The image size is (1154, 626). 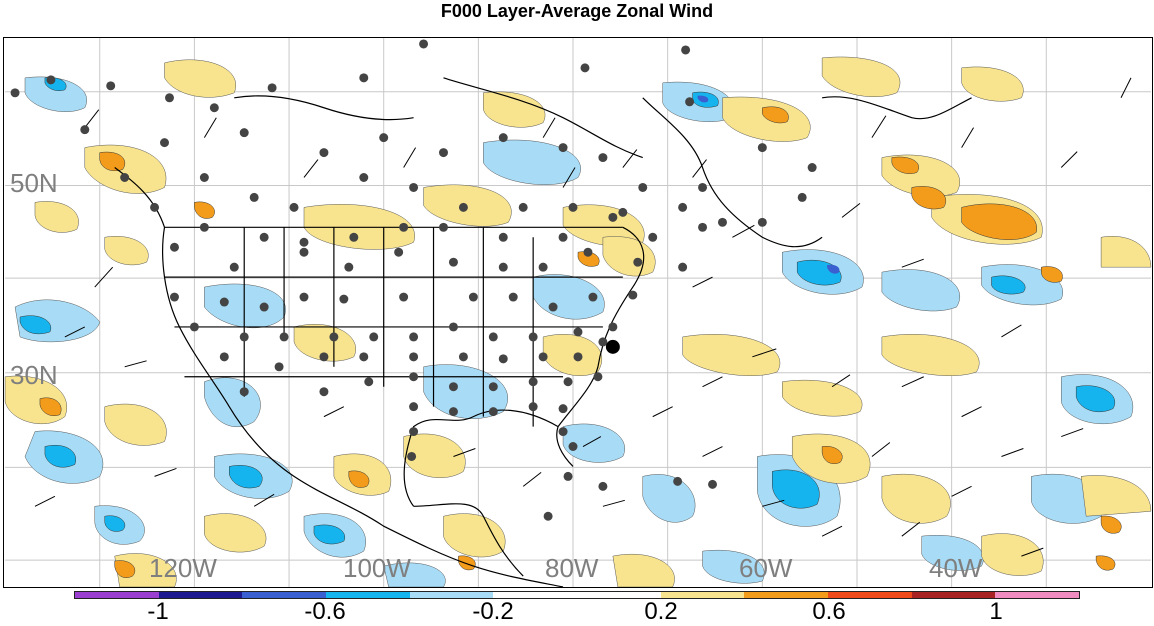 I want to click on colorbar-label-06: 0.6, so click(x=829, y=611).